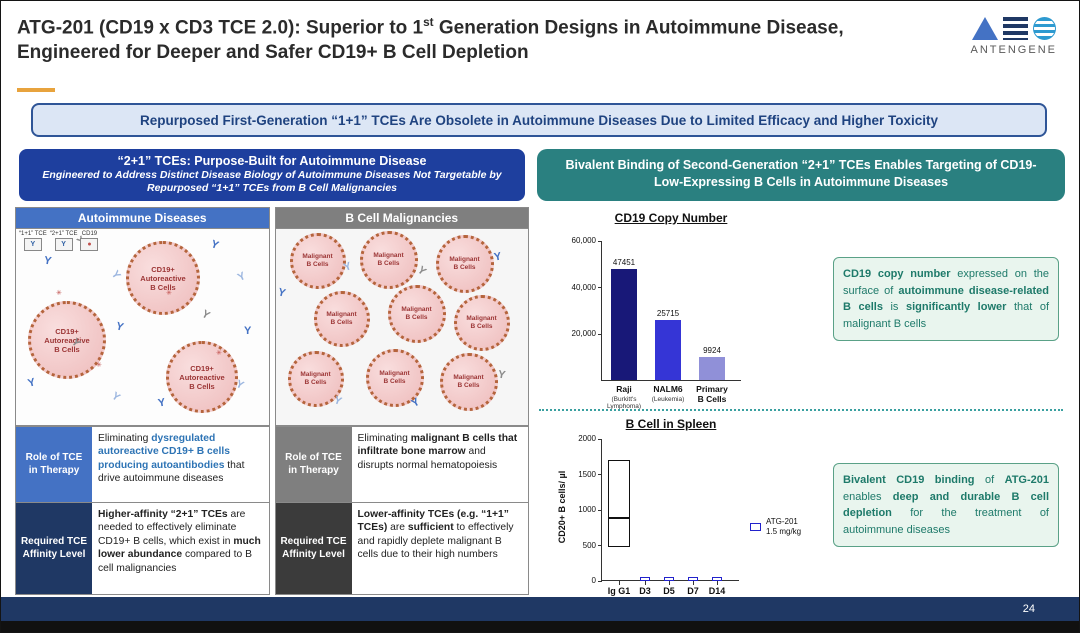  I want to click on y-axis-tick-label: 20,000, so click(583, 334).